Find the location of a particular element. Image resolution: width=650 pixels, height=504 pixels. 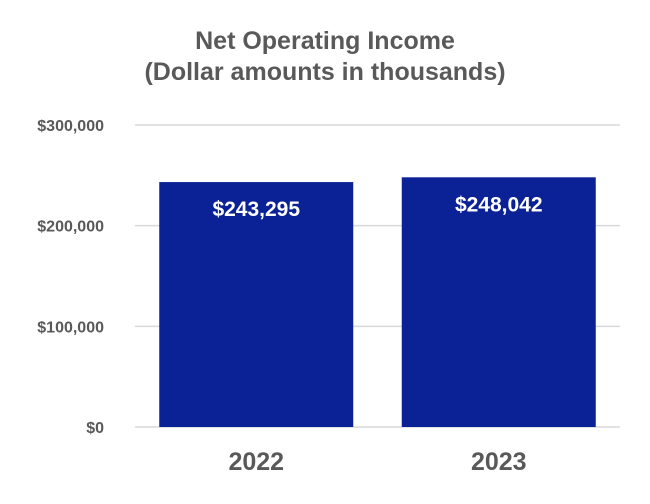

data-label: $248,042 is located at coordinates (499, 204).